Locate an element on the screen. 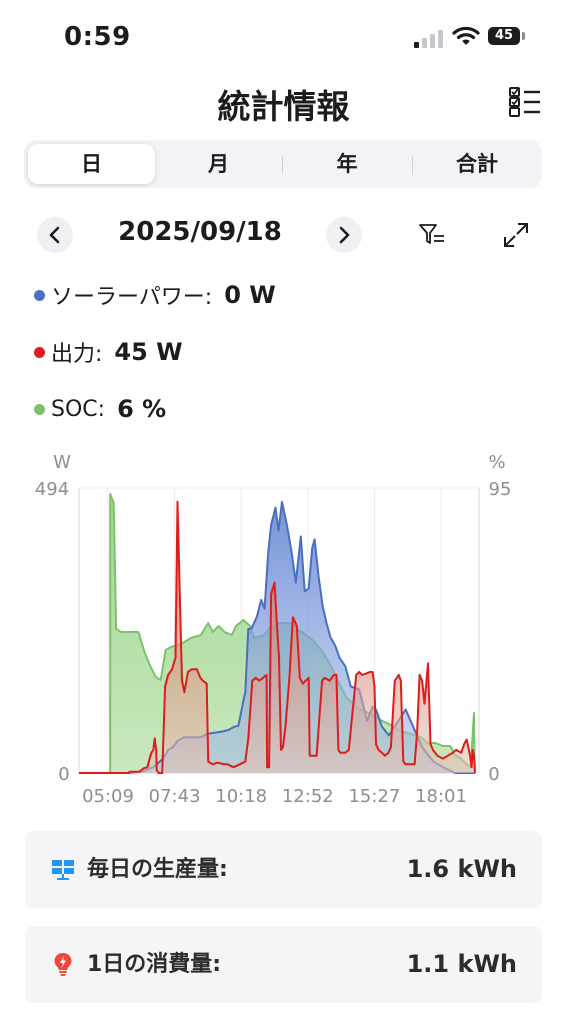 This screenshot has height=1024, width=567. x-tick-label: 05:09 is located at coordinates (108, 796).